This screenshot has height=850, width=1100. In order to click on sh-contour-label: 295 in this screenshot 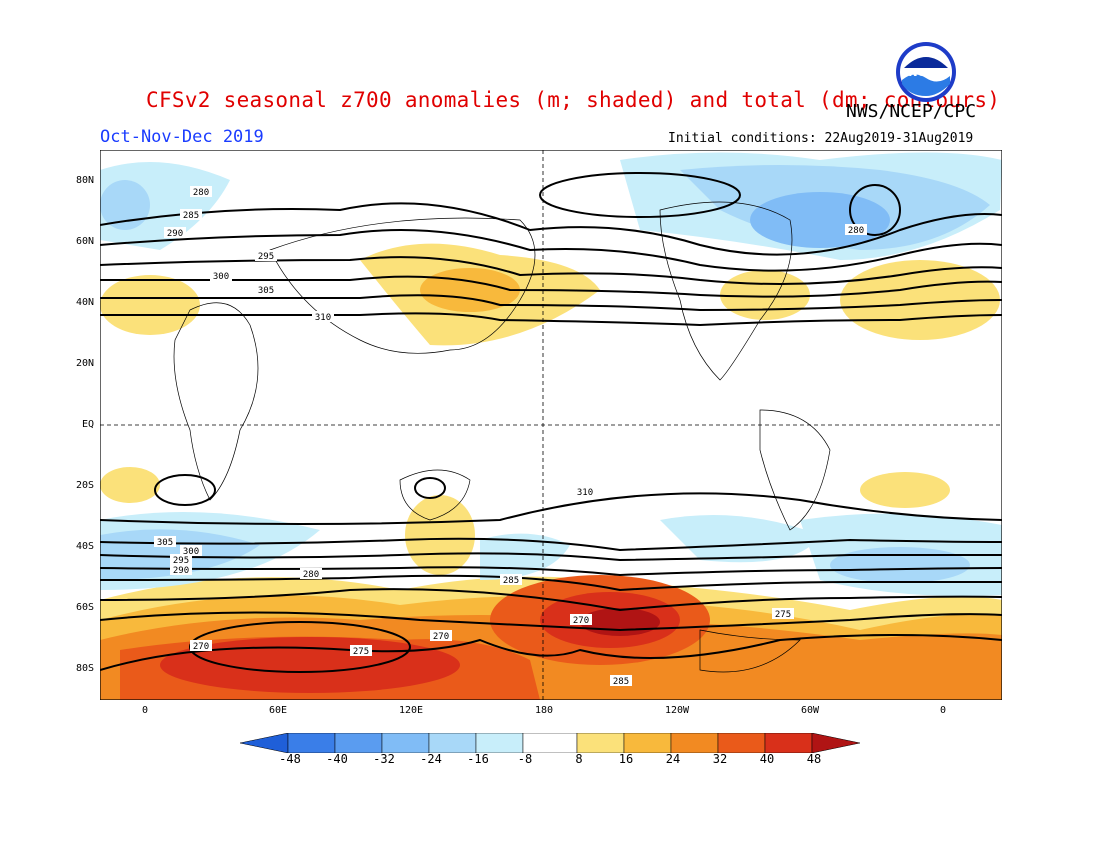, I will do `click(181, 561)`.